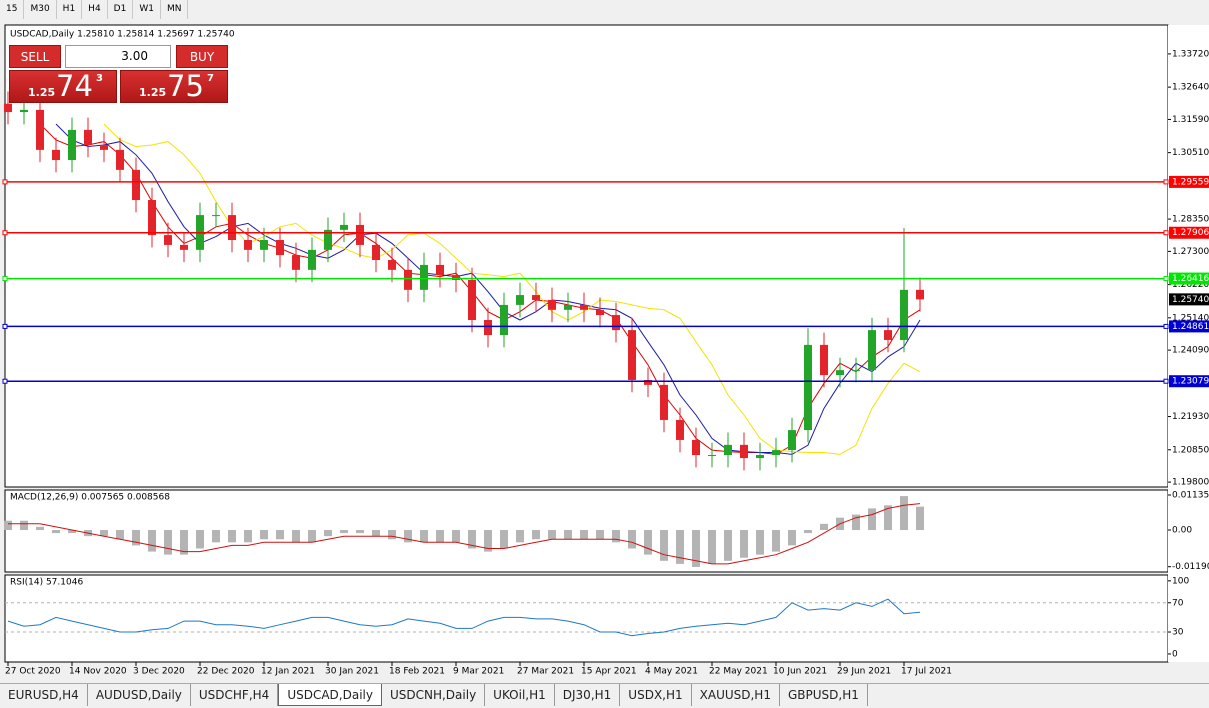  What do you see at coordinates (330, 695) in the screenshot?
I see `chart-tab: USDCAD,Daily` at bounding box center [330, 695].